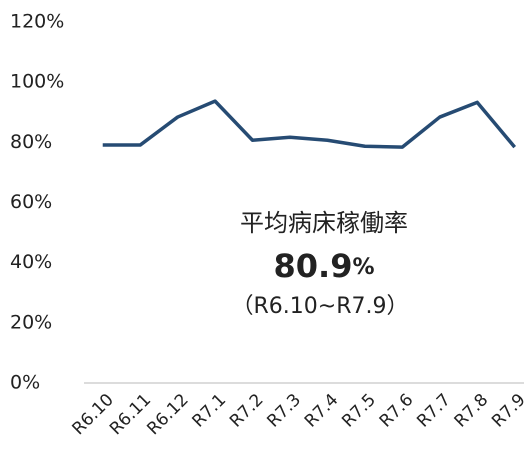  Describe the element at coordinates (359, 411) in the screenshot. I see `x-tick-label: R7.5` at that location.